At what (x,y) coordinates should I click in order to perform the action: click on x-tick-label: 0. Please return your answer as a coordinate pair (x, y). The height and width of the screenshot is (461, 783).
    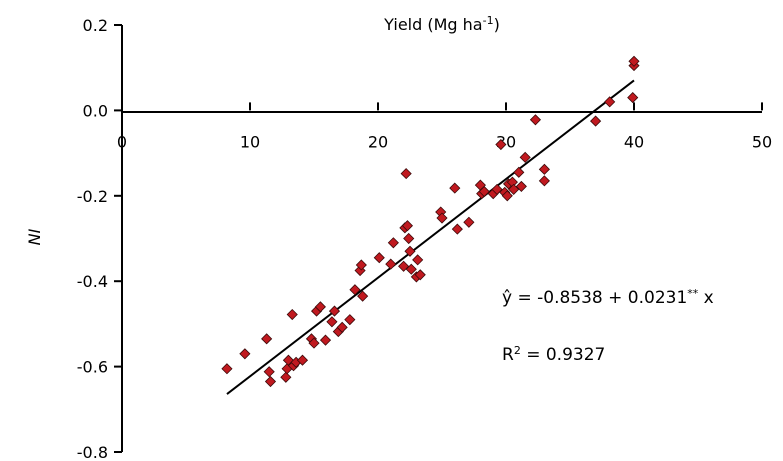
    Looking at the image, I should click on (122, 141).